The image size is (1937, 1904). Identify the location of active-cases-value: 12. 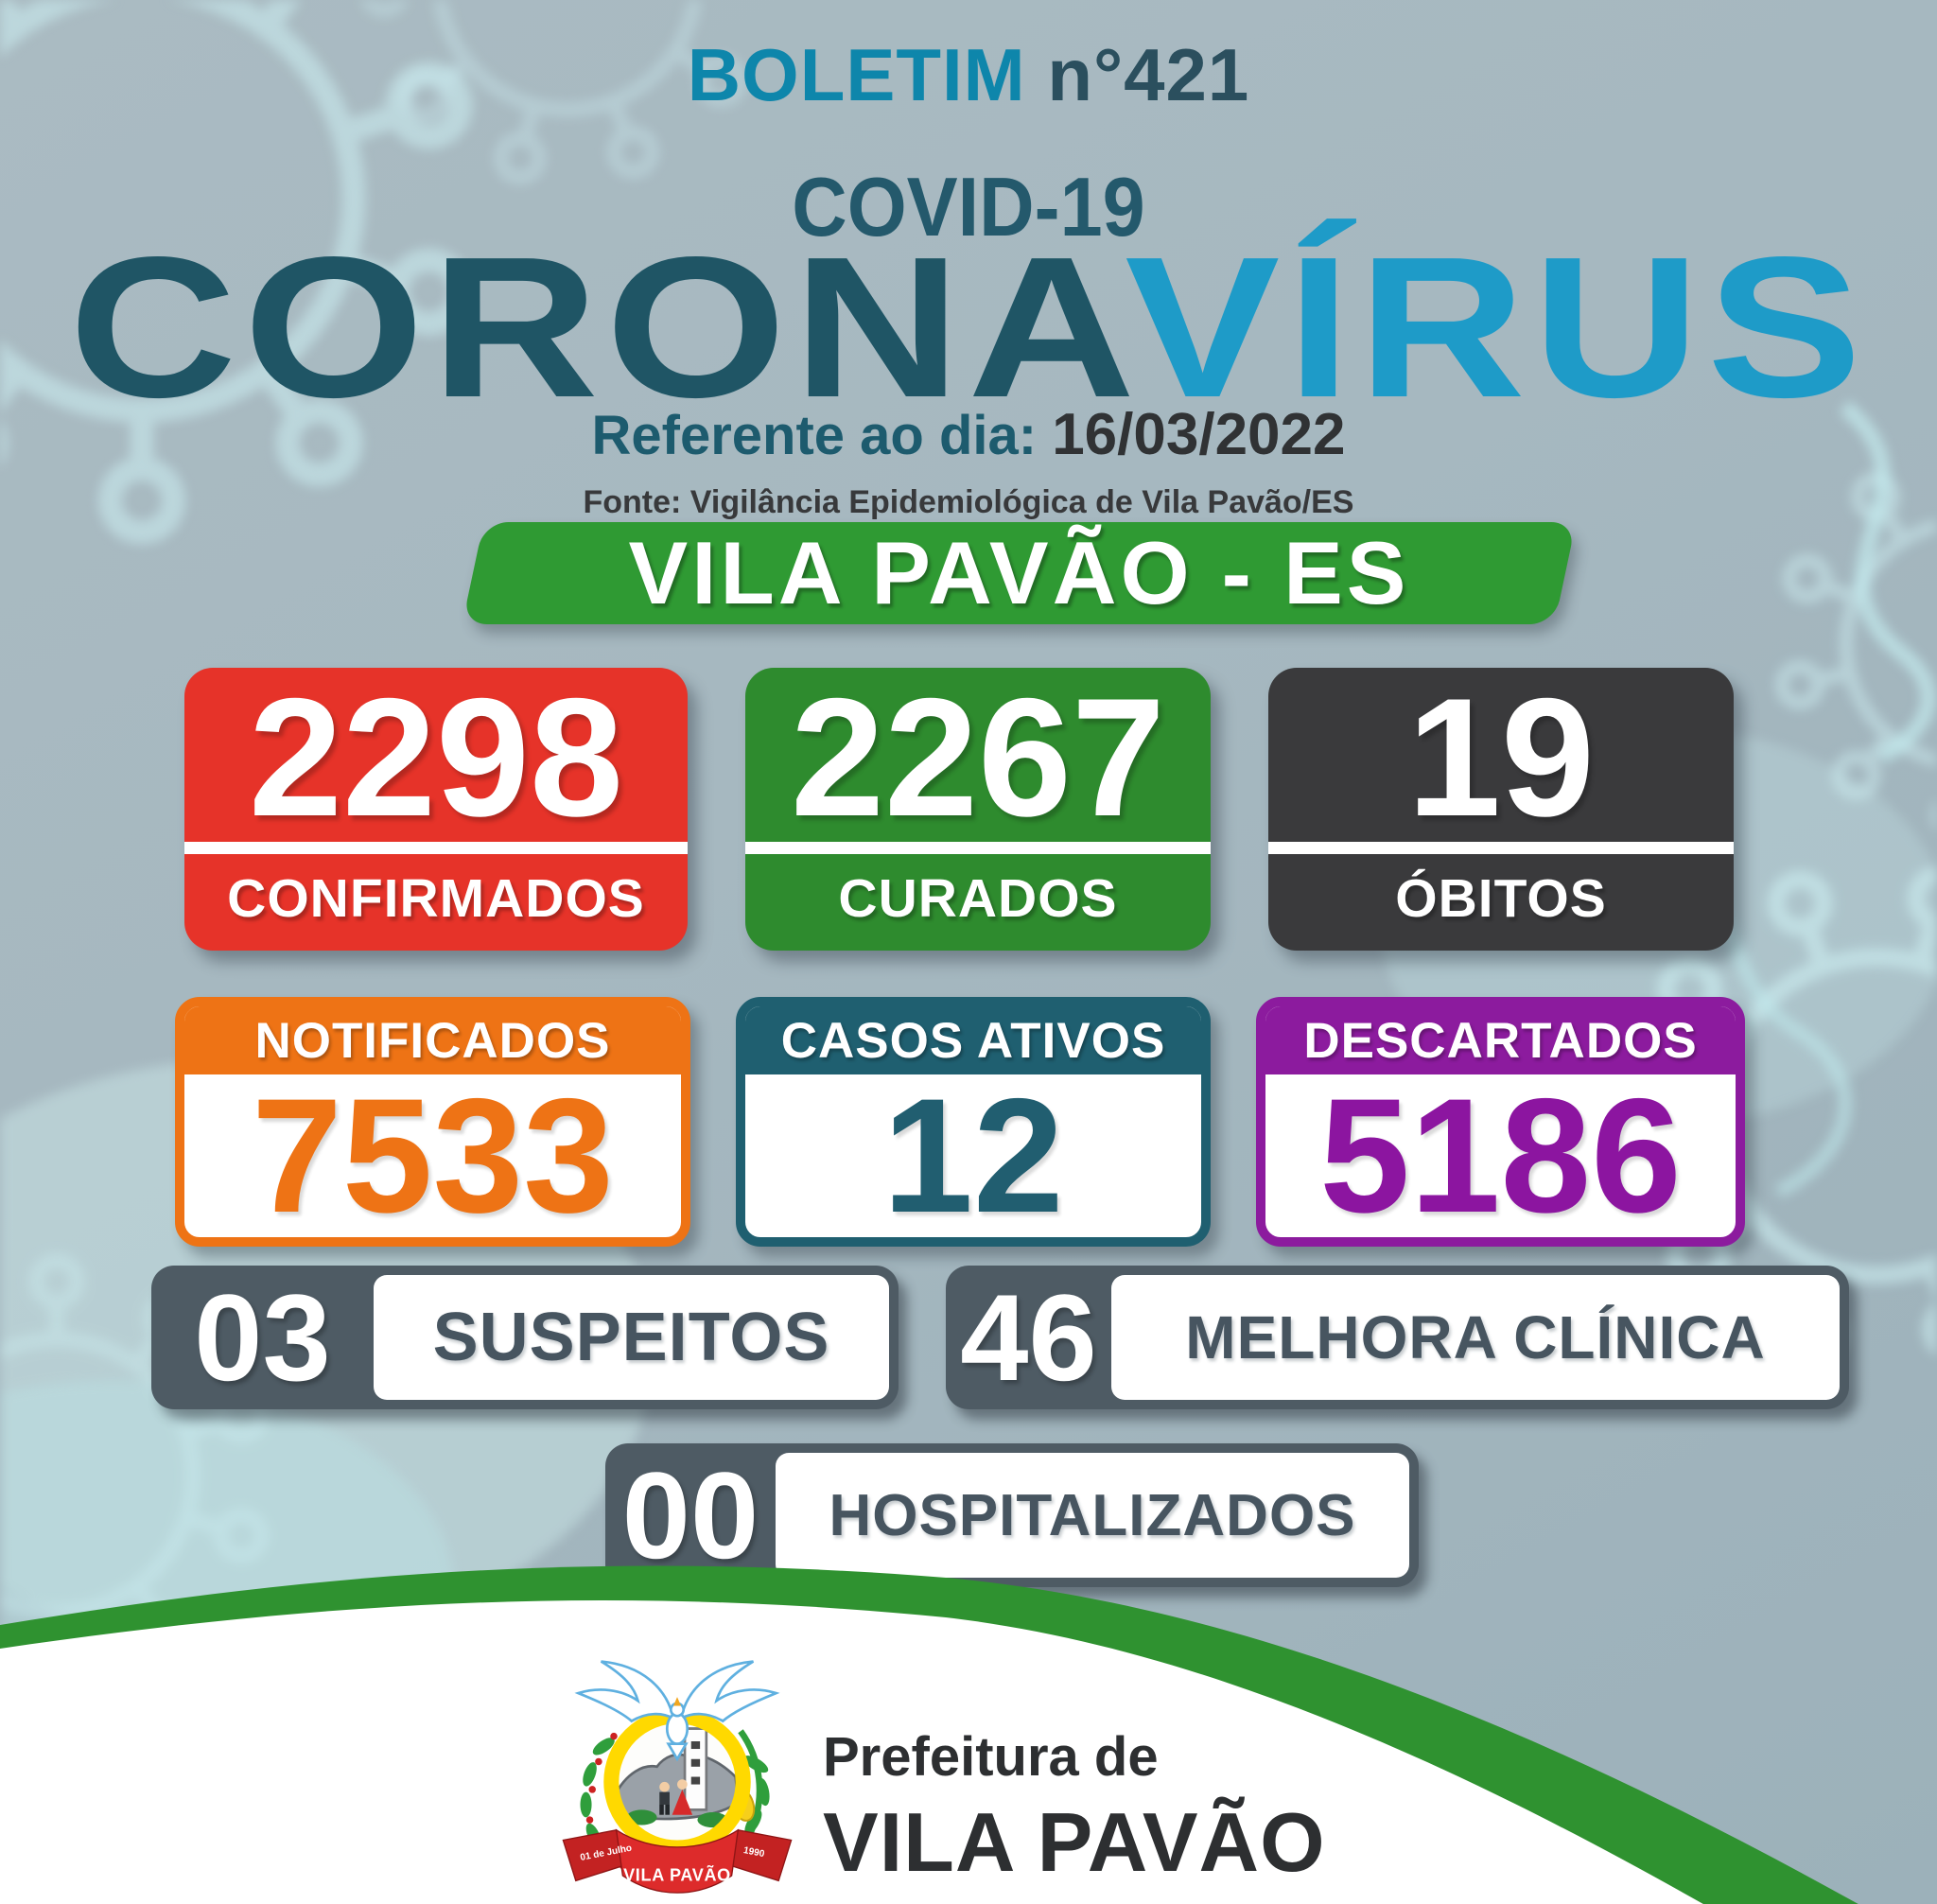
(973, 1156).